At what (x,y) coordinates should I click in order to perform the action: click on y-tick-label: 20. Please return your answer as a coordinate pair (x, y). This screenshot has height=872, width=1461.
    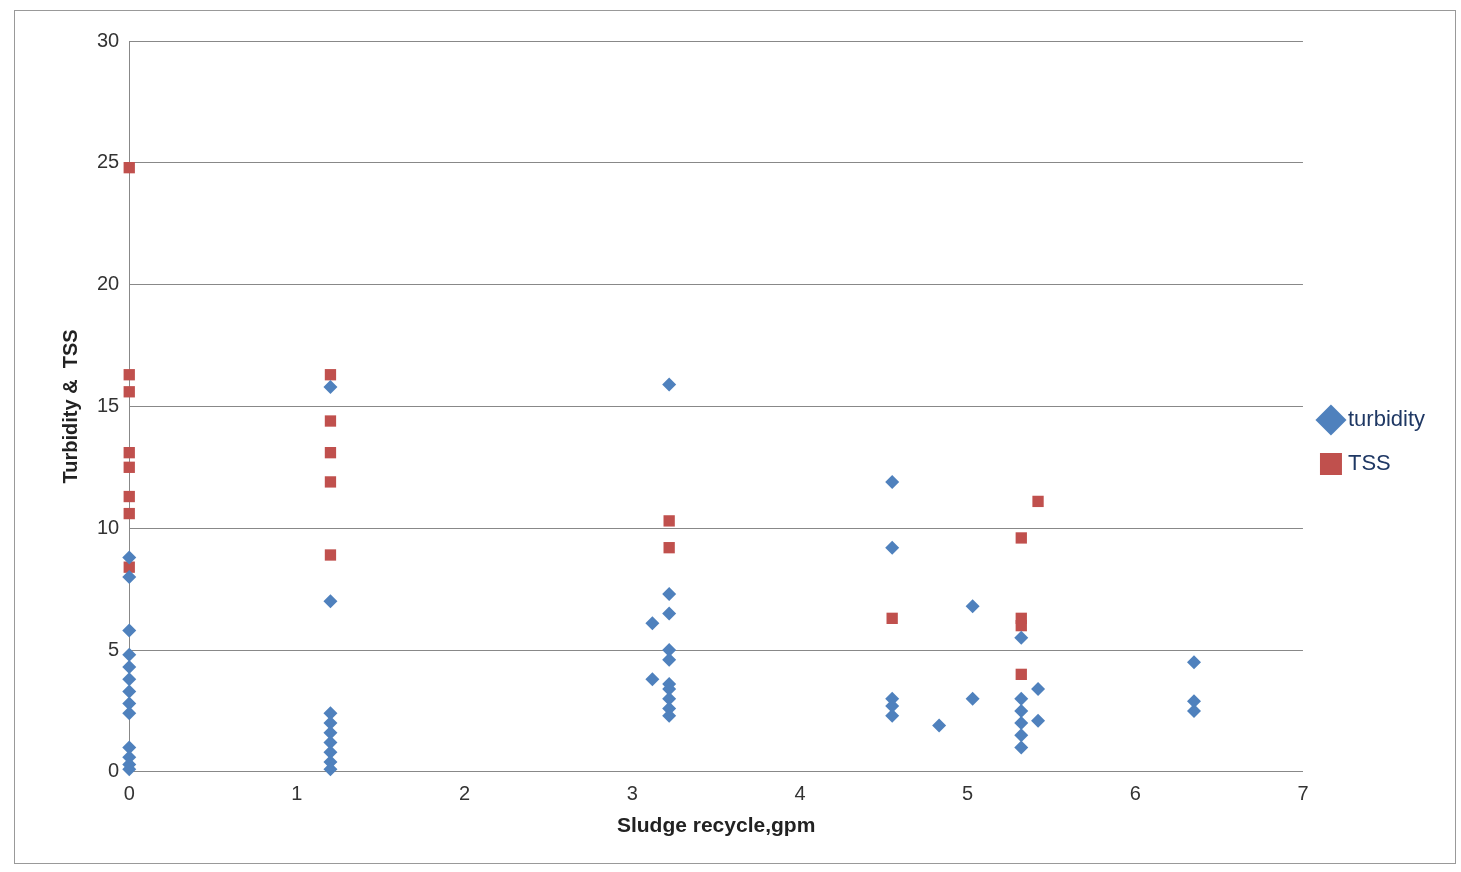
    Looking at the image, I should click on (108, 283).